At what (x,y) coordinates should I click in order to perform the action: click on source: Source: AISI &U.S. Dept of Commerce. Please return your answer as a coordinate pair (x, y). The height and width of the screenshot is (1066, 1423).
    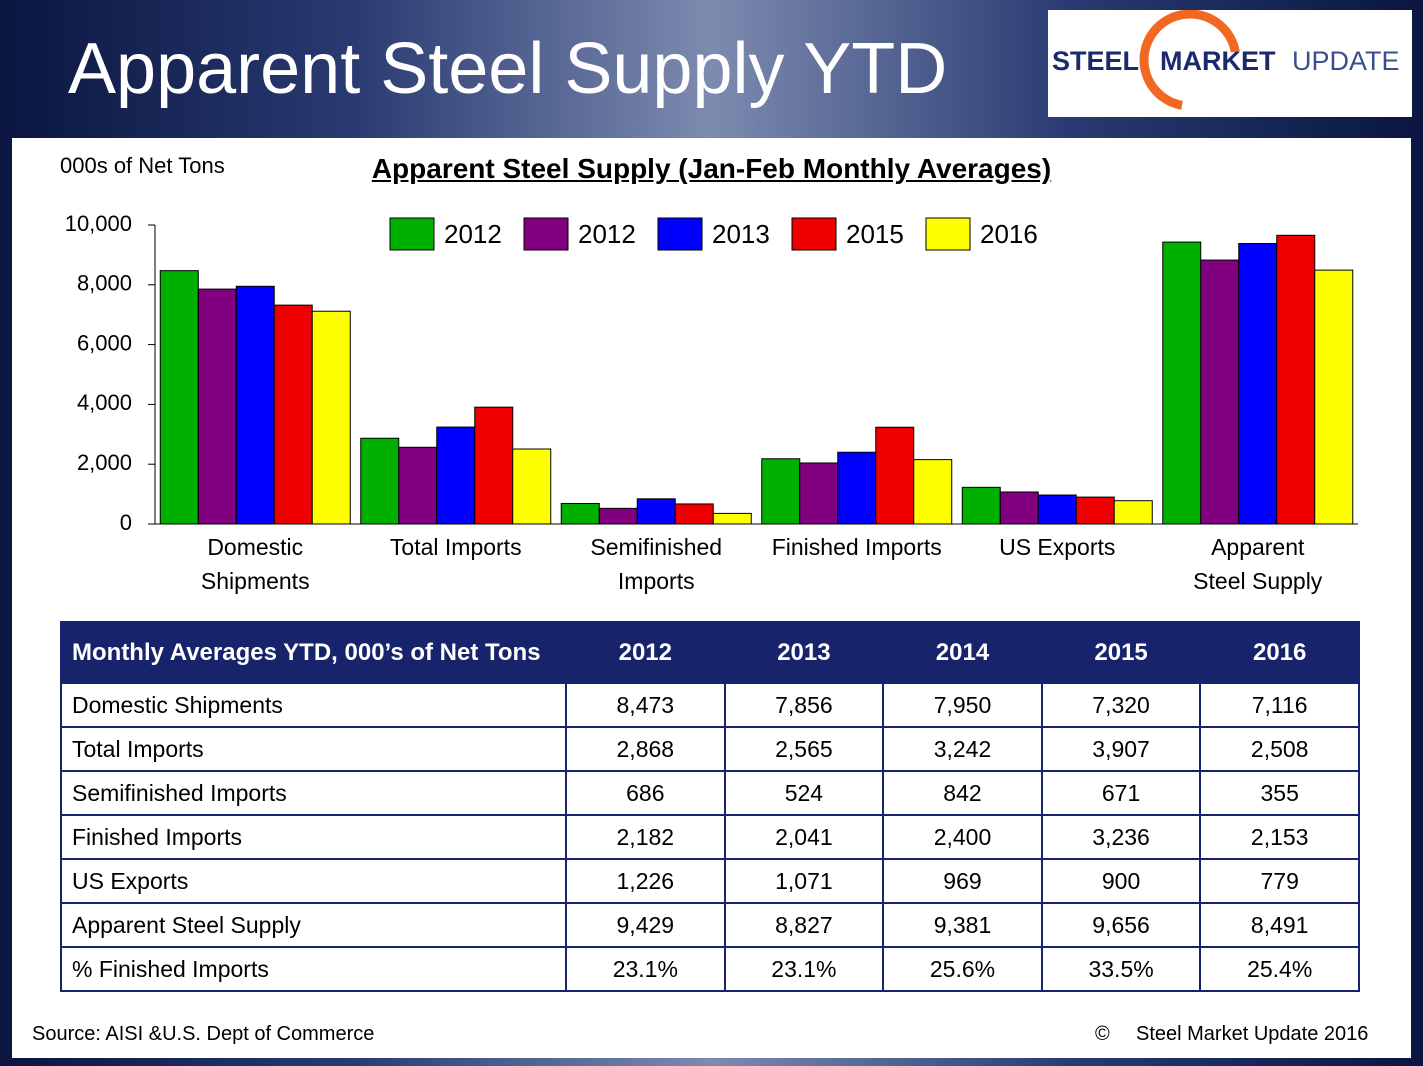
    Looking at the image, I should click on (203, 1034).